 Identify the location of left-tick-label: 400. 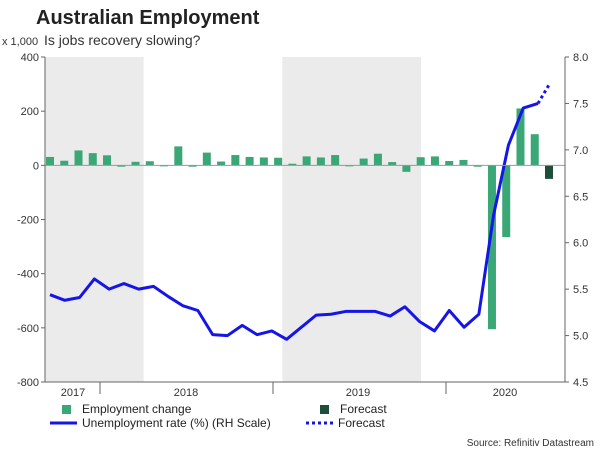
(30, 58).